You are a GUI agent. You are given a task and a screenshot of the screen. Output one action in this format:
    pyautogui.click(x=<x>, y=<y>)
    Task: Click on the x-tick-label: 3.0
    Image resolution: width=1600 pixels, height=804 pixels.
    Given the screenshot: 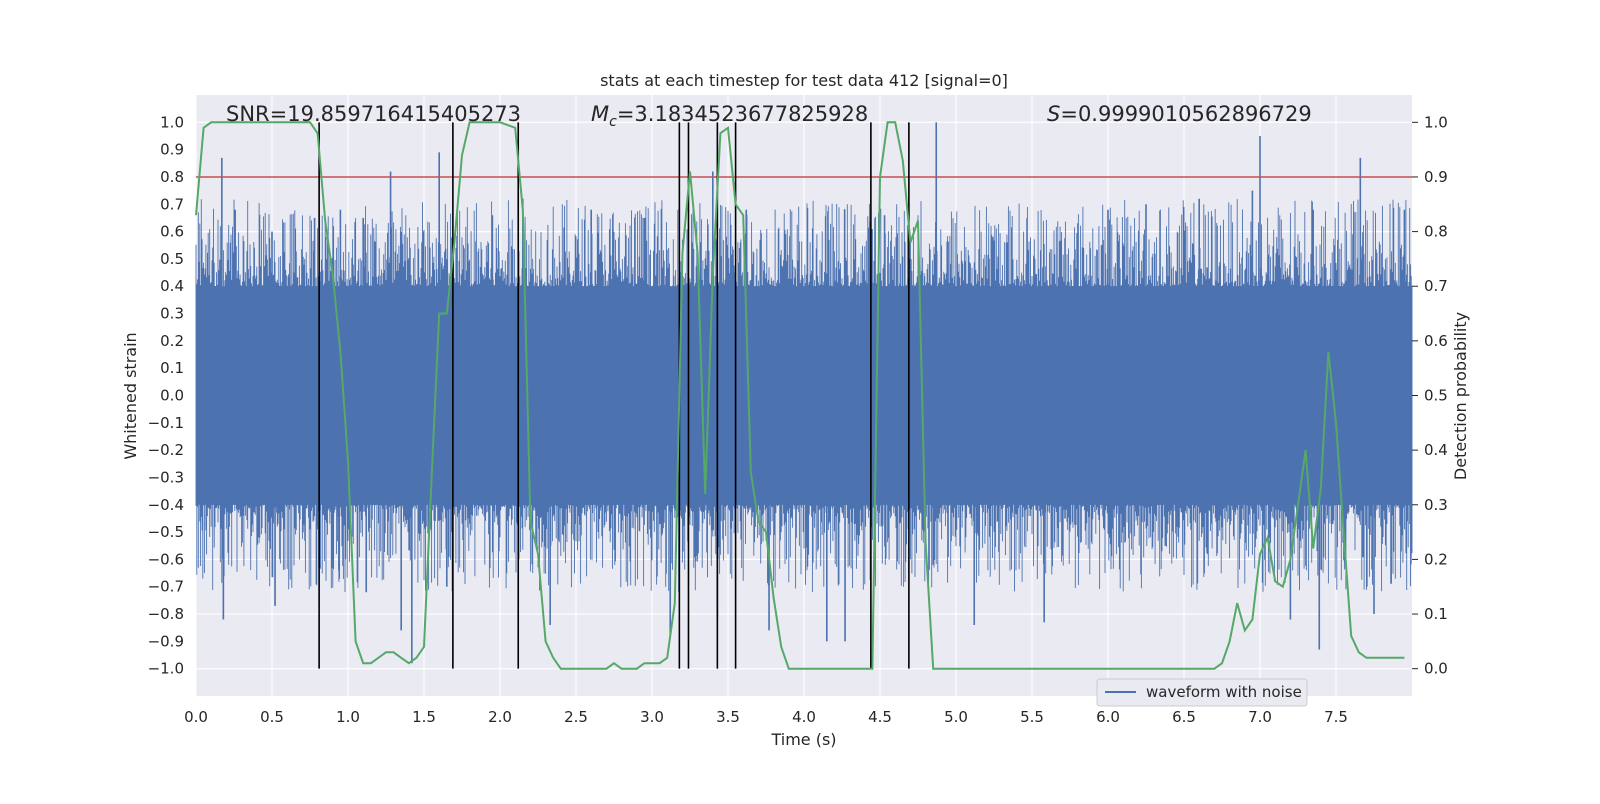 What is the action you would take?
    pyautogui.click(x=652, y=717)
    